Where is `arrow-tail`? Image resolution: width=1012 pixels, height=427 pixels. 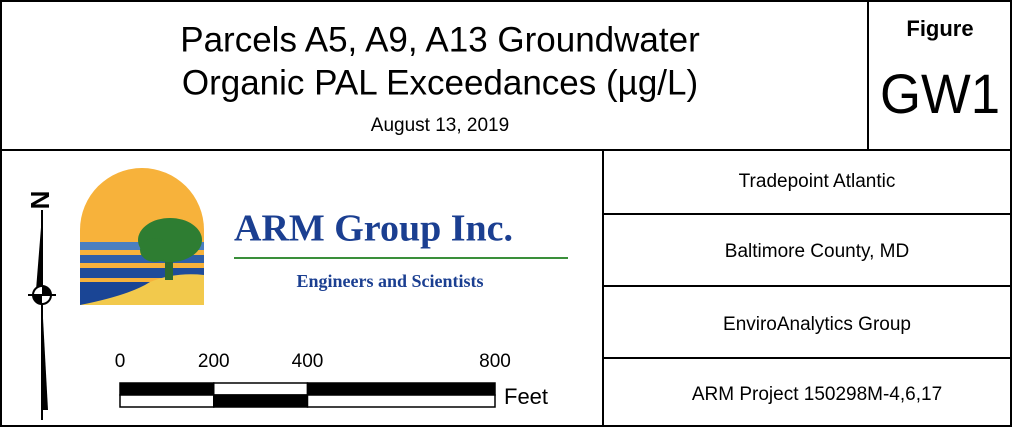 arrow-tail is located at coordinates (45, 355).